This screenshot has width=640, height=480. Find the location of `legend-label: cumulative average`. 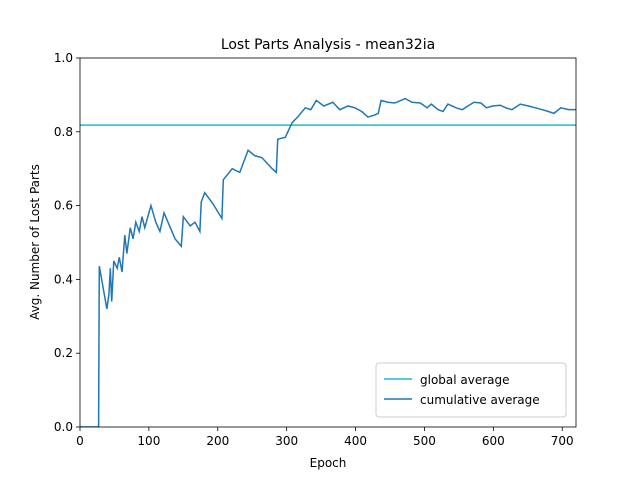

legend-label: cumulative average is located at coordinates (480, 400).